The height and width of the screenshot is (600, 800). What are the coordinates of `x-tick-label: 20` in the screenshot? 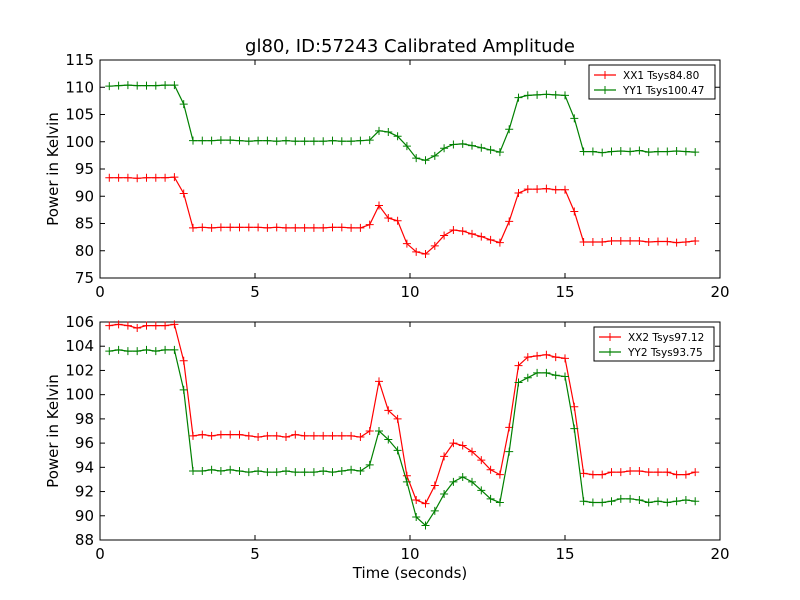 It's located at (719, 292).